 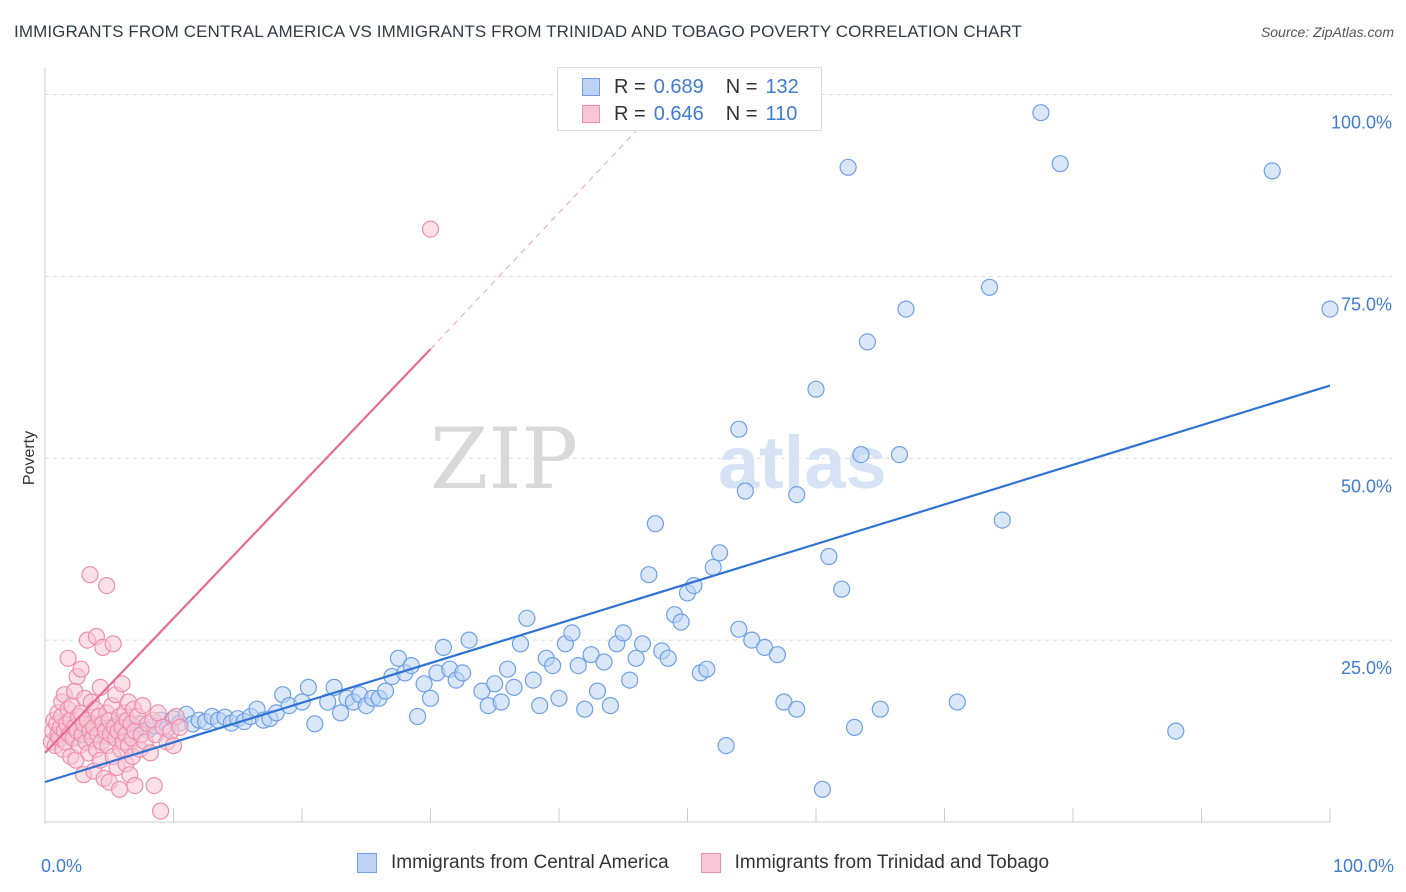 What do you see at coordinates (781, 113) in the screenshot?
I see `legend-n-value: 110` at bounding box center [781, 113].